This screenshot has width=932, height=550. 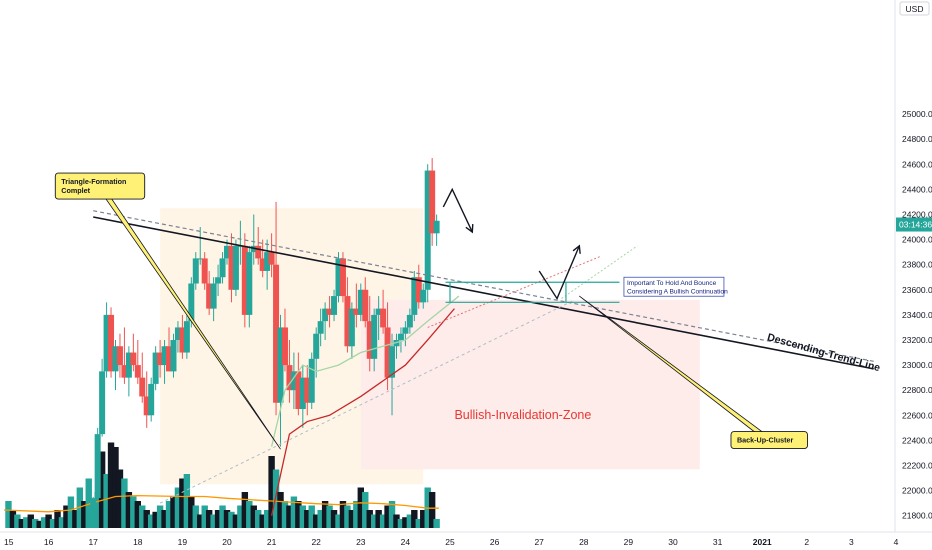 I want to click on price-tick: 23400.0, so click(x=917, y=315).